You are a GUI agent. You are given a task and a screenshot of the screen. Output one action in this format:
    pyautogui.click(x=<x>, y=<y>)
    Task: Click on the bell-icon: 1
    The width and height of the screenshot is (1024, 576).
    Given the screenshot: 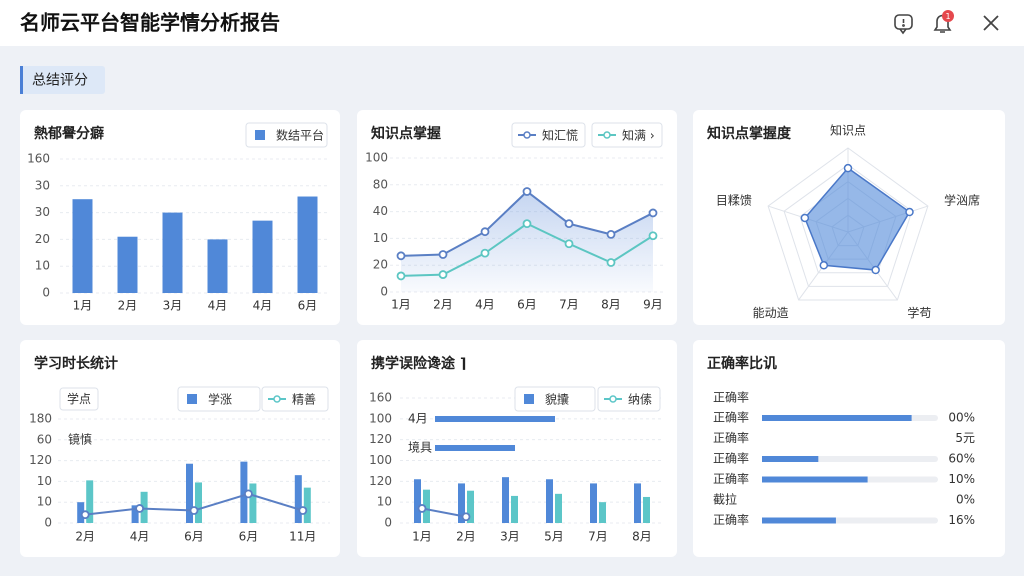 What is the action you would take?
    pyautogui.click(x=943, y=21)
    